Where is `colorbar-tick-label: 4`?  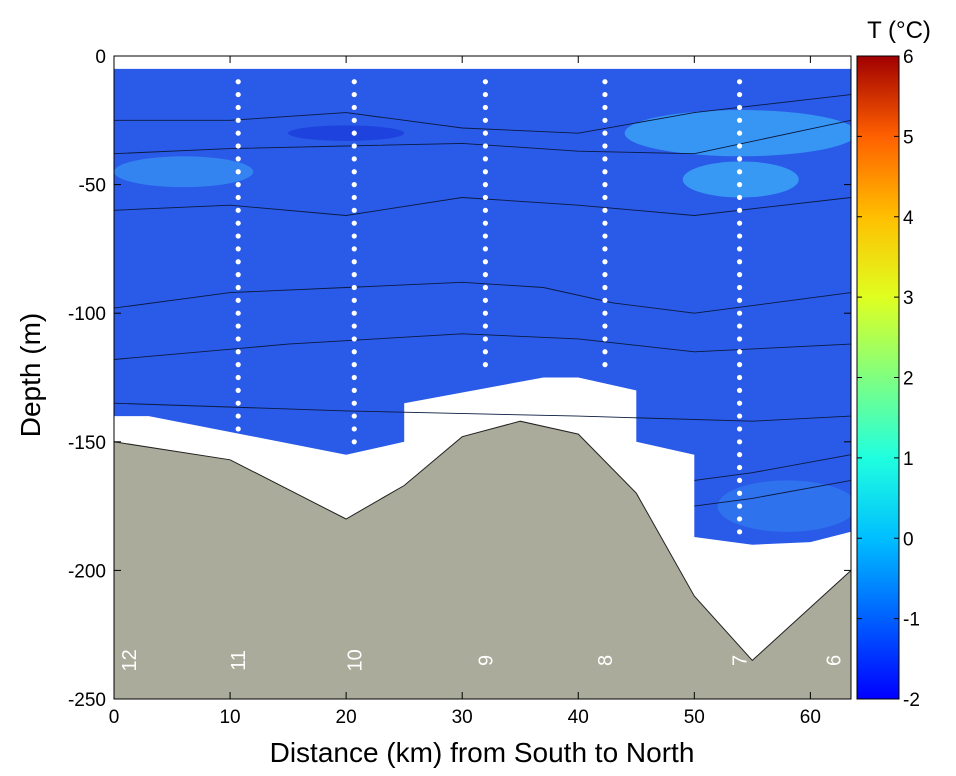 colorbar-tick-label: 4 is located at coordinates (908, 218).